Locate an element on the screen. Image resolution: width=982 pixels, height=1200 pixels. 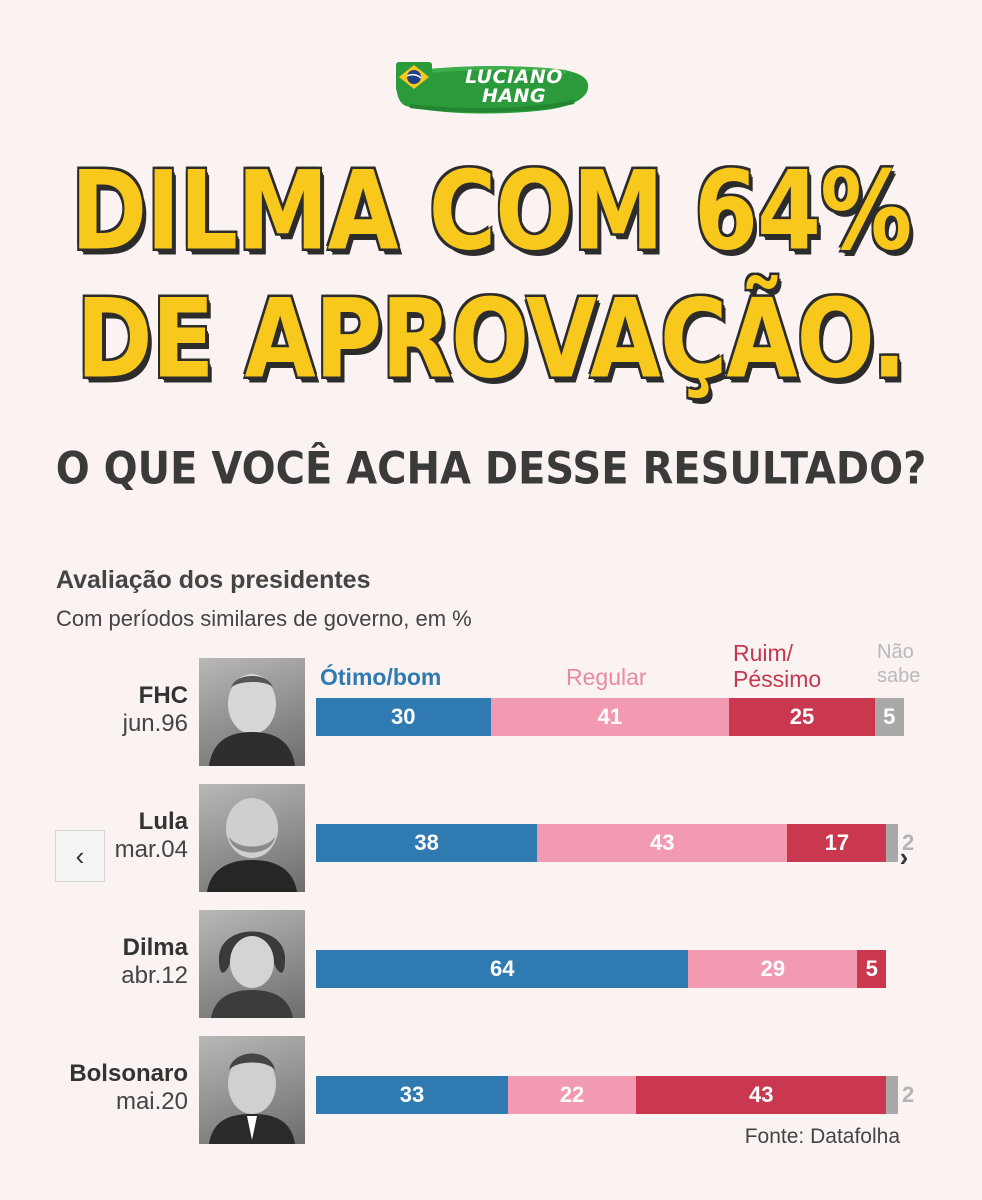
ruim-pessimo-segment: 25 is located at coordinates (802, 717).